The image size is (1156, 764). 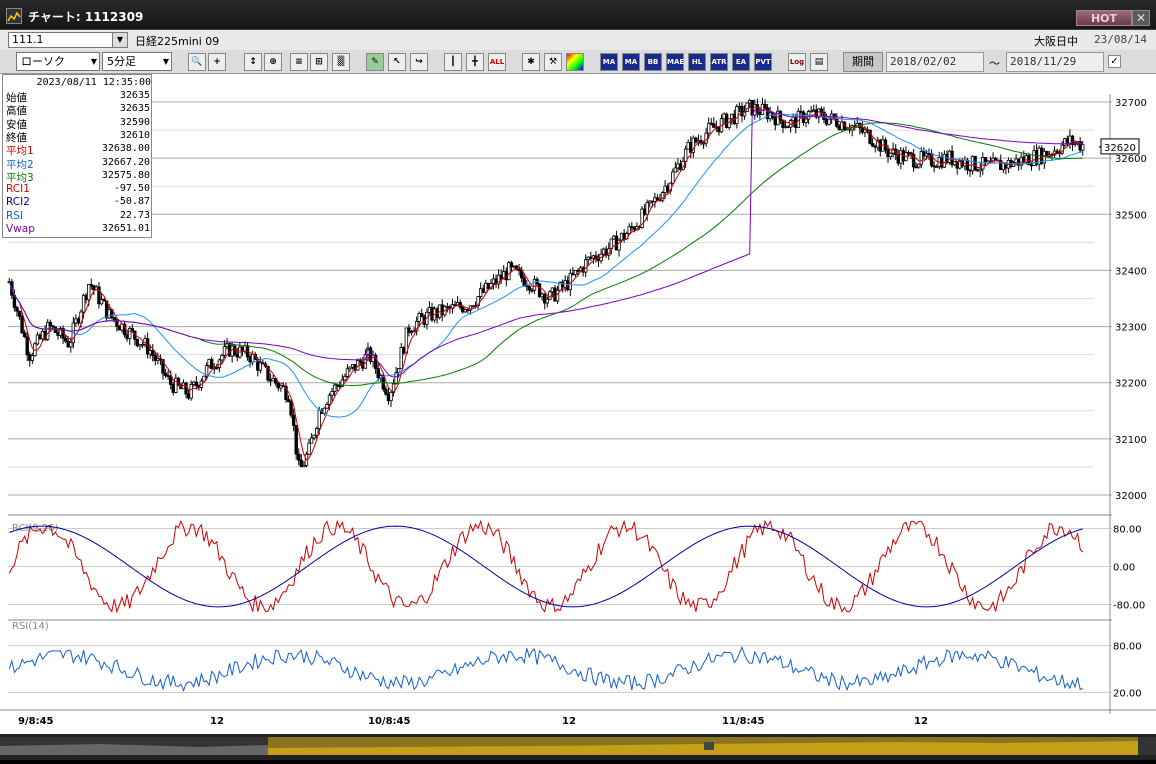 What do you see at coordinates (1114, 61) in the screenshot?
I see `checkbox-checked-icon: ✓` at bounding box center [1114, 61].